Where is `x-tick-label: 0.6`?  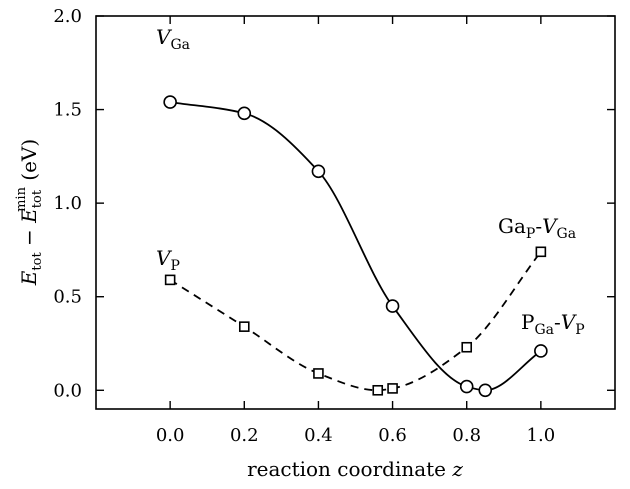
x-tick-label: 0.6 is located at coordinates (392, 435).